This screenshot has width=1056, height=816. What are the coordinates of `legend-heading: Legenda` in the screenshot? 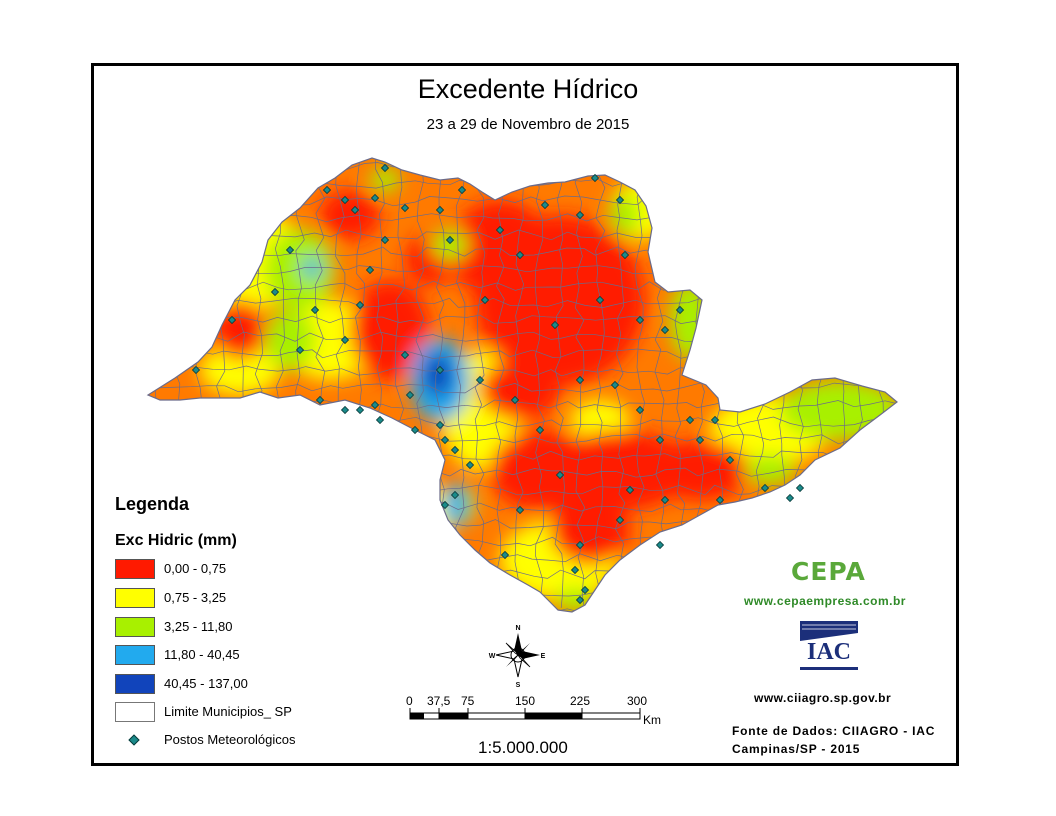 It's located at (152, 504).